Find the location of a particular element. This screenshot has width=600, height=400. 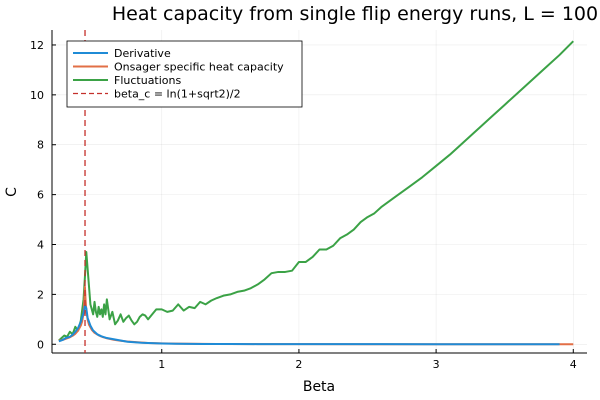

y-tick-label: 0 is located at coordinates (40, 344).